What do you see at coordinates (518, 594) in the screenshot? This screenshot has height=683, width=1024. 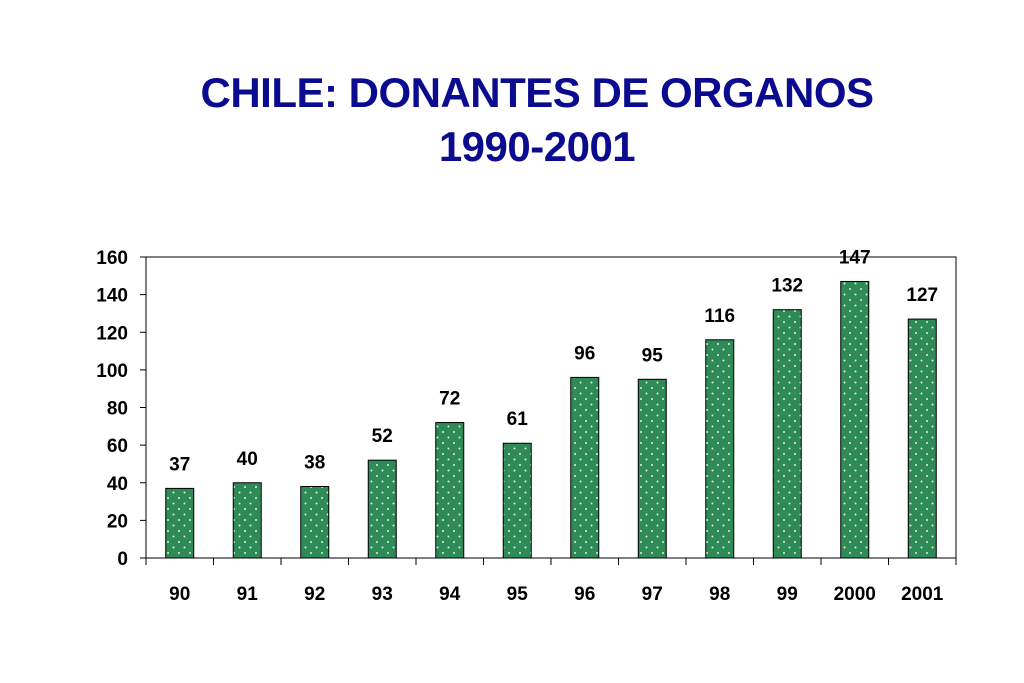 I see `x-tick-label: 95` at bounding box center [518, 594].